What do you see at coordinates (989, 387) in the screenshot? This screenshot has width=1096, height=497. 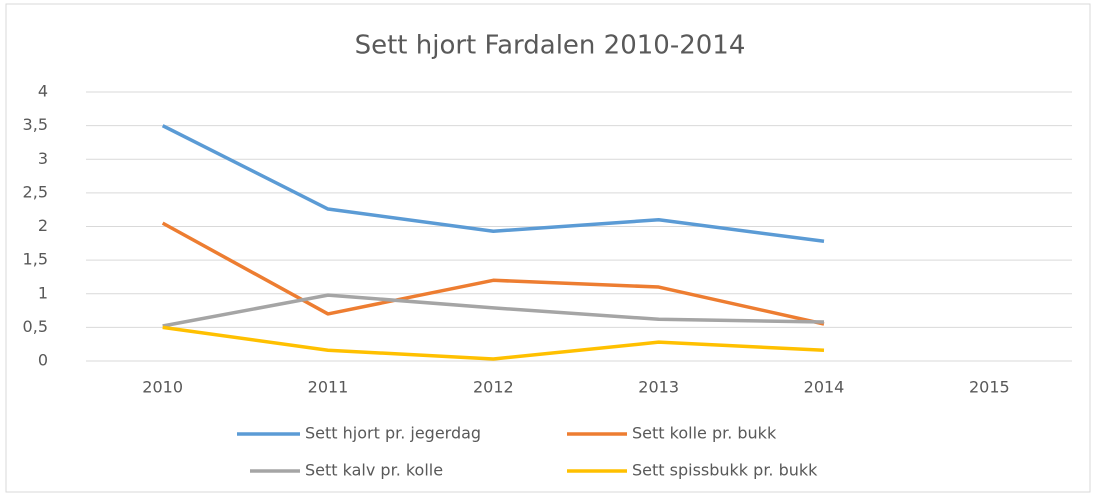 I see `x-tick-label: 2015` at bounding box center [989, 387].